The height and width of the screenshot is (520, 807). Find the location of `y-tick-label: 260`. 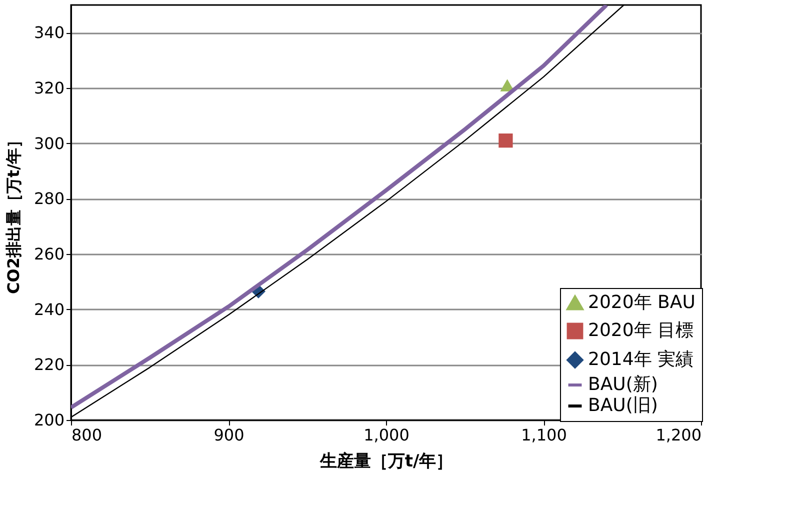

y-tick-label: 260 is located at coordinates (49, 254).